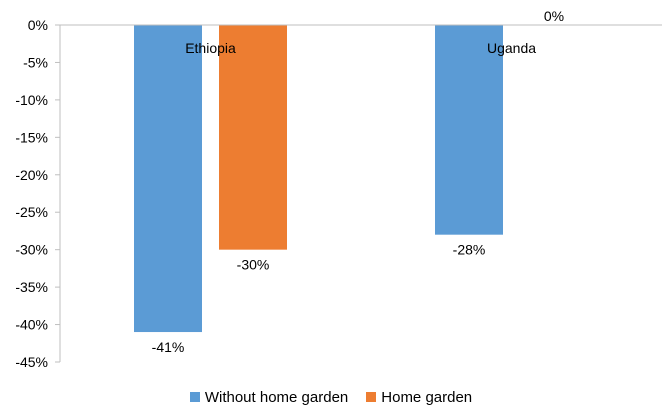  I want to click on category-label-uganda: Uganda, so click(511, 48).